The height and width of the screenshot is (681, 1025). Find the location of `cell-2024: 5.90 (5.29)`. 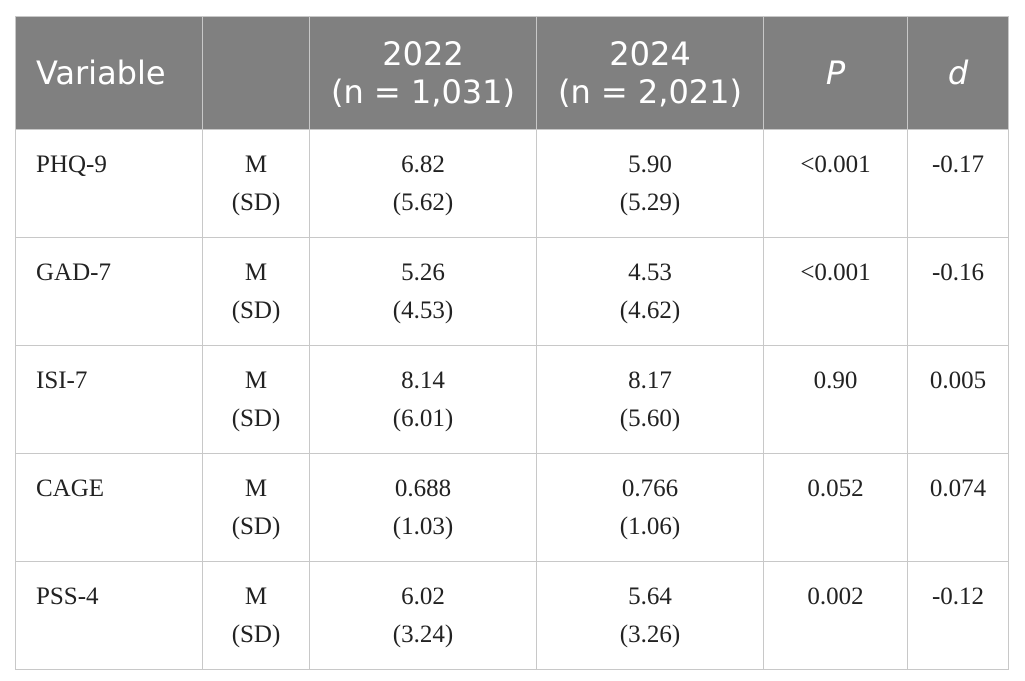

cell-2024: 5.90 (5.29) is located at coordinates (650, 183).